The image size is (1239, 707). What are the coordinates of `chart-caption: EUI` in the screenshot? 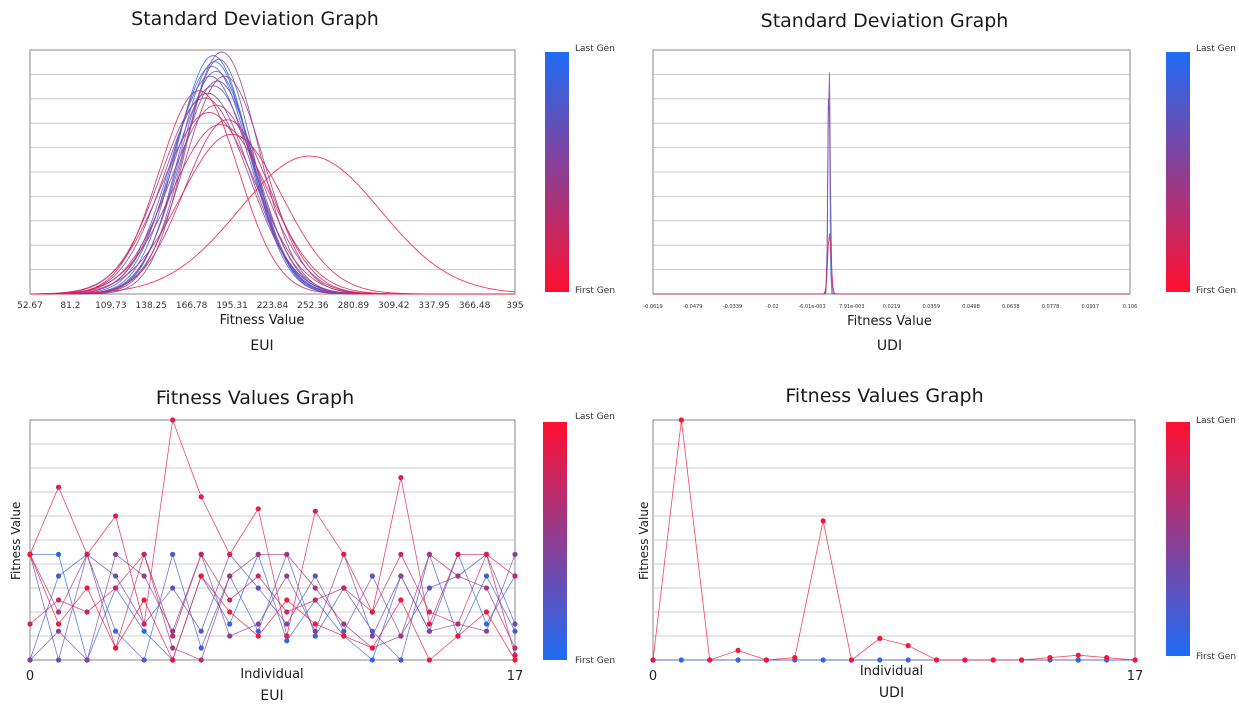 It's located at (262, 346).